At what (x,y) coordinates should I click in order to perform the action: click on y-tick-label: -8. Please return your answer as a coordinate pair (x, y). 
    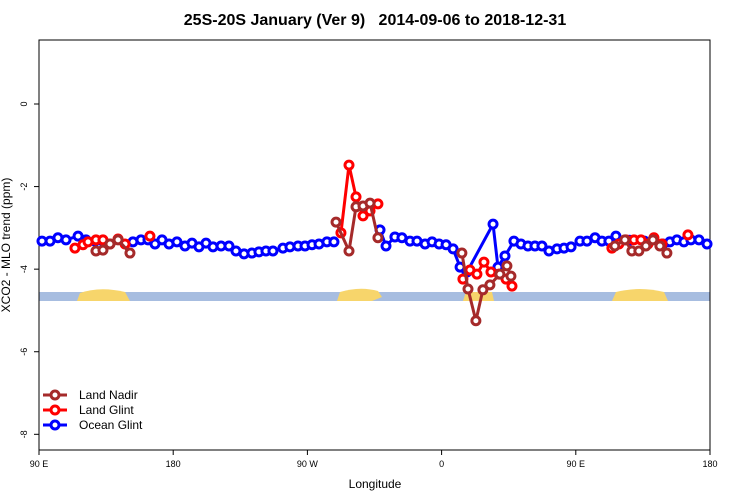
    Looking at the image, I should click on (24, 434).